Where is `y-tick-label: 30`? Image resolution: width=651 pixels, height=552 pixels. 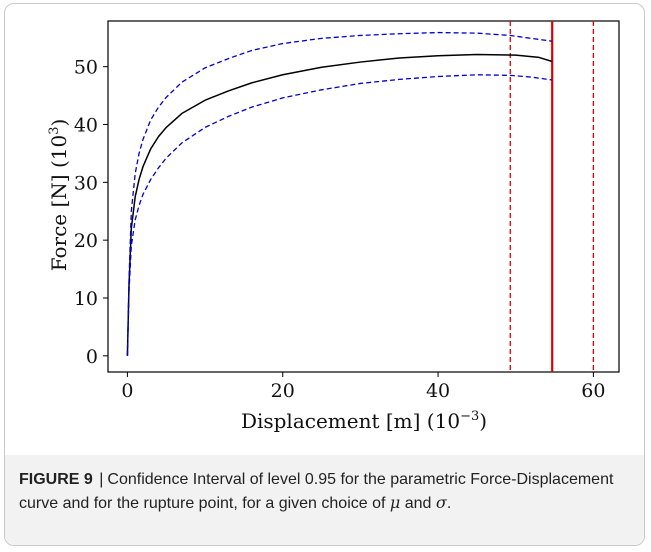
y-tick-label: 30 is located at coordinates (86, 183).